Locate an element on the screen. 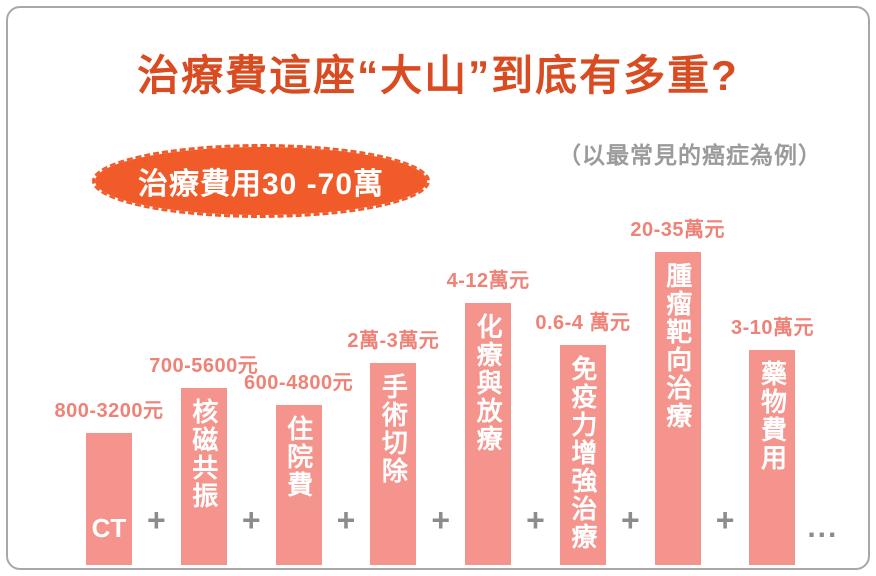  bar: 藥物費用 is located at coordinates (772, 457).